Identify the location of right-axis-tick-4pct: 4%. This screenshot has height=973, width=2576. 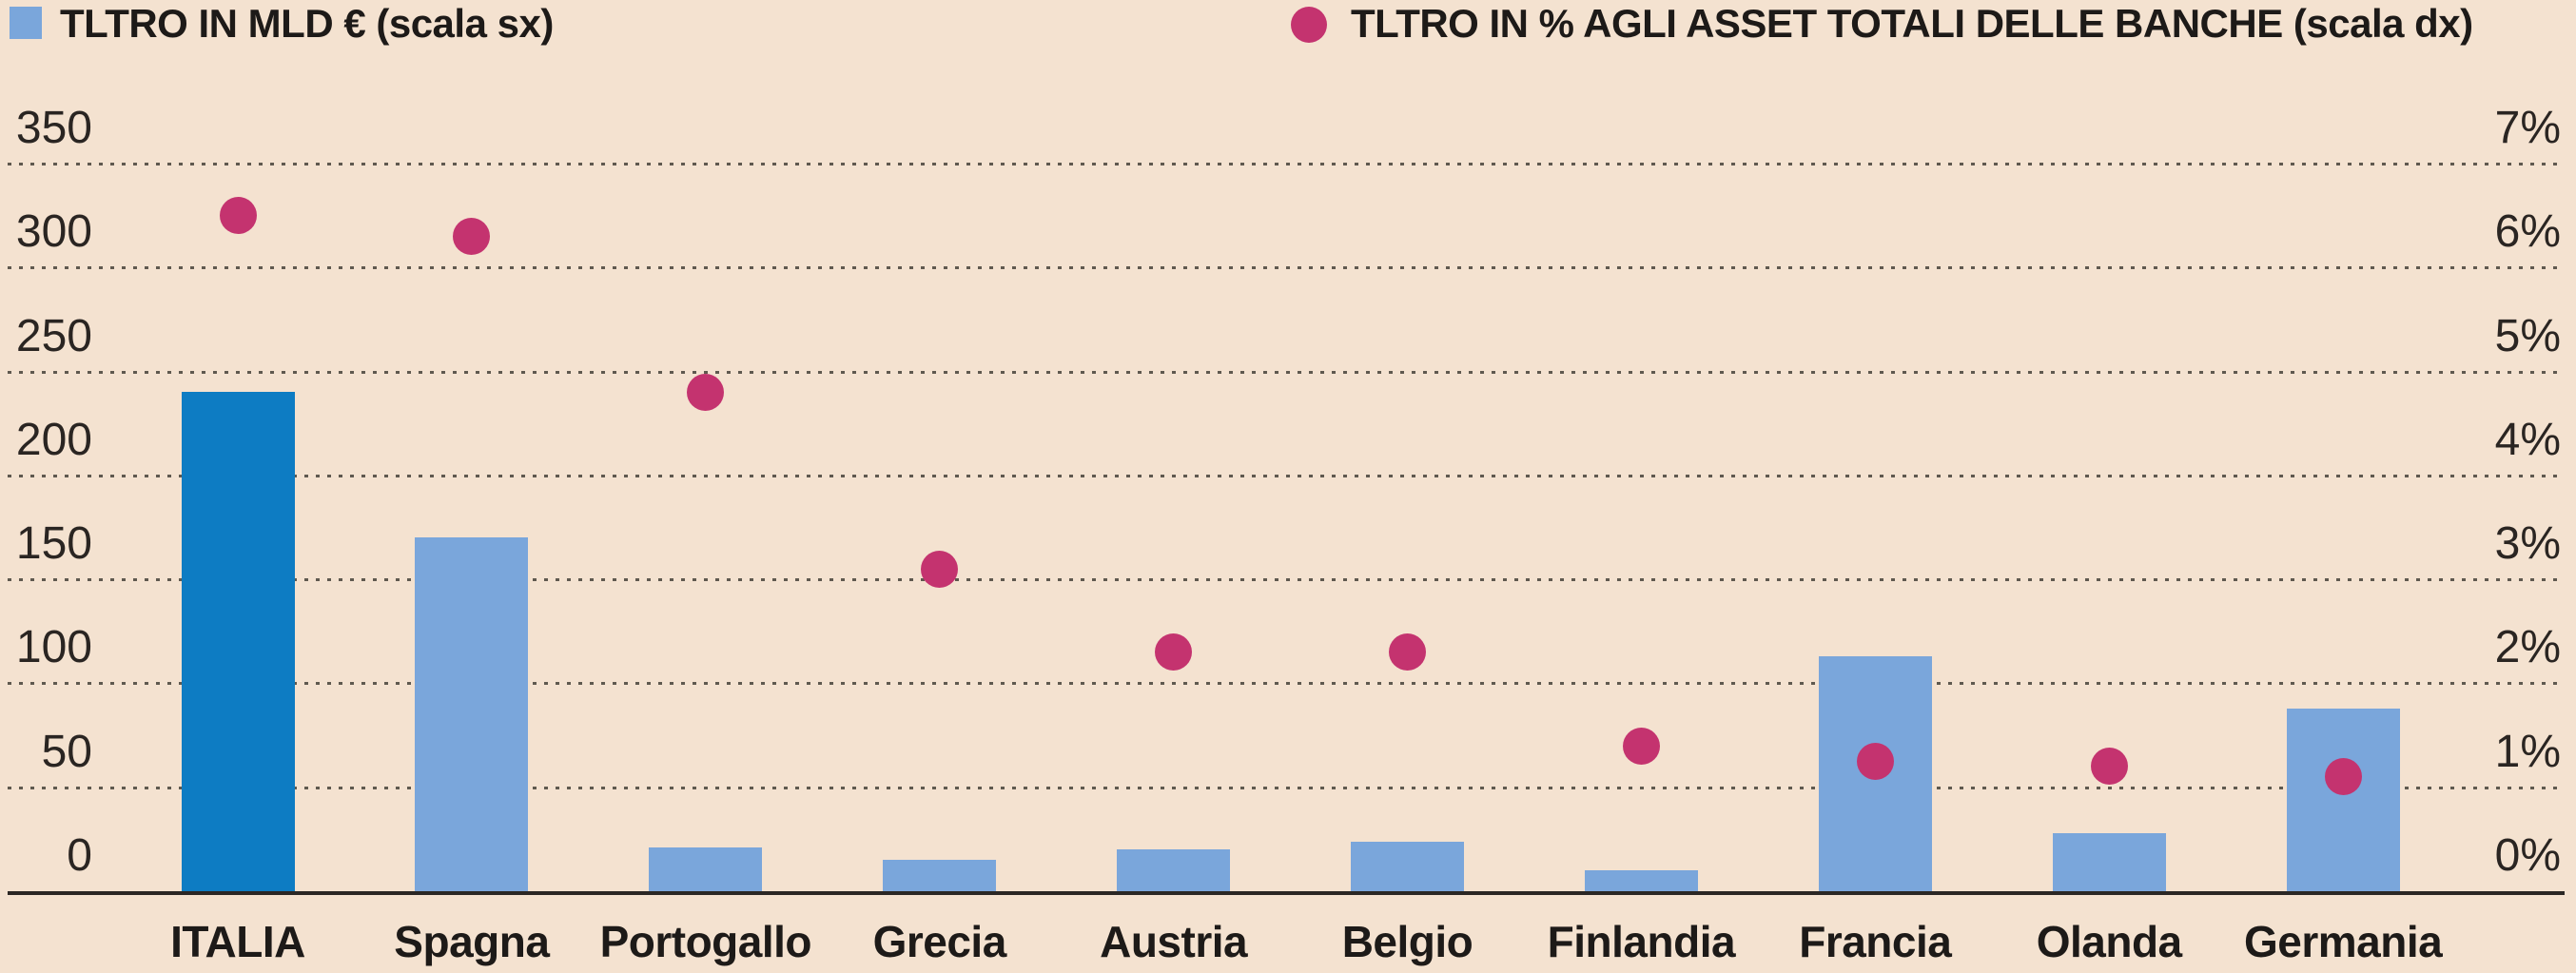
(2527, 439).